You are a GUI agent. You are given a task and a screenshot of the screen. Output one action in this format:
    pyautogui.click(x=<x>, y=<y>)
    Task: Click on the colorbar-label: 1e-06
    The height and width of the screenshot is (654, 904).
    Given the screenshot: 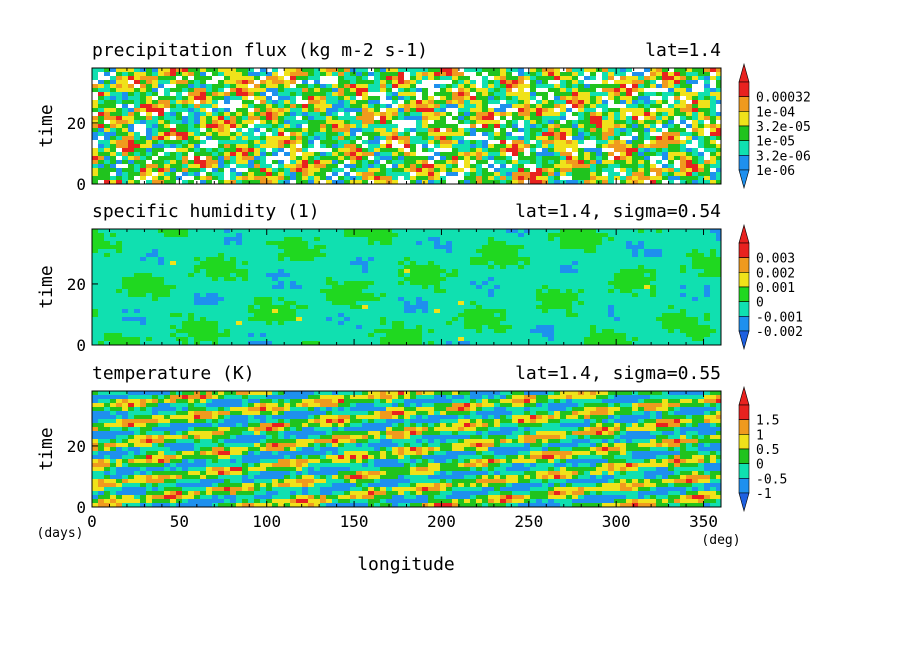 What is the action you would take?
    pyautogui.click(x=775, y=171)
    